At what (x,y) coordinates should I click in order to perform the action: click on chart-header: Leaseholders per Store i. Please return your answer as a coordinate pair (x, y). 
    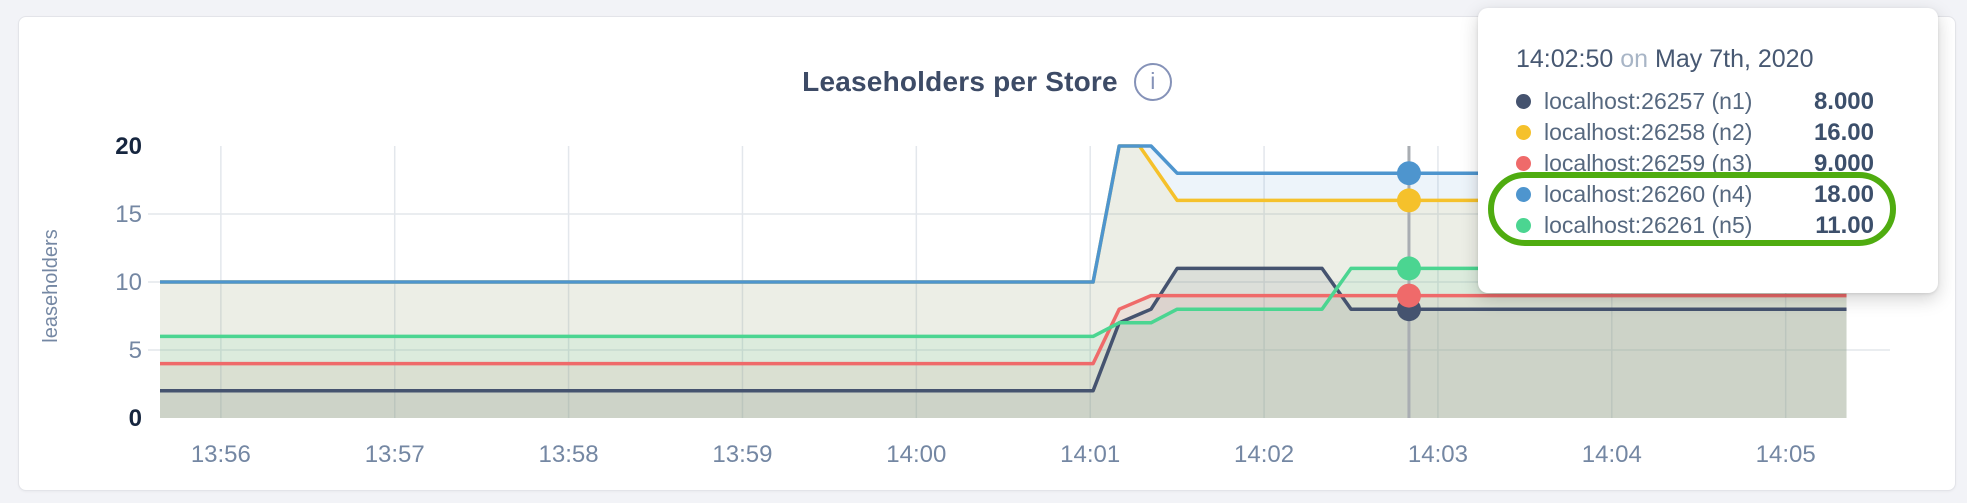
    Looking at the image, I should click on (987, 82).